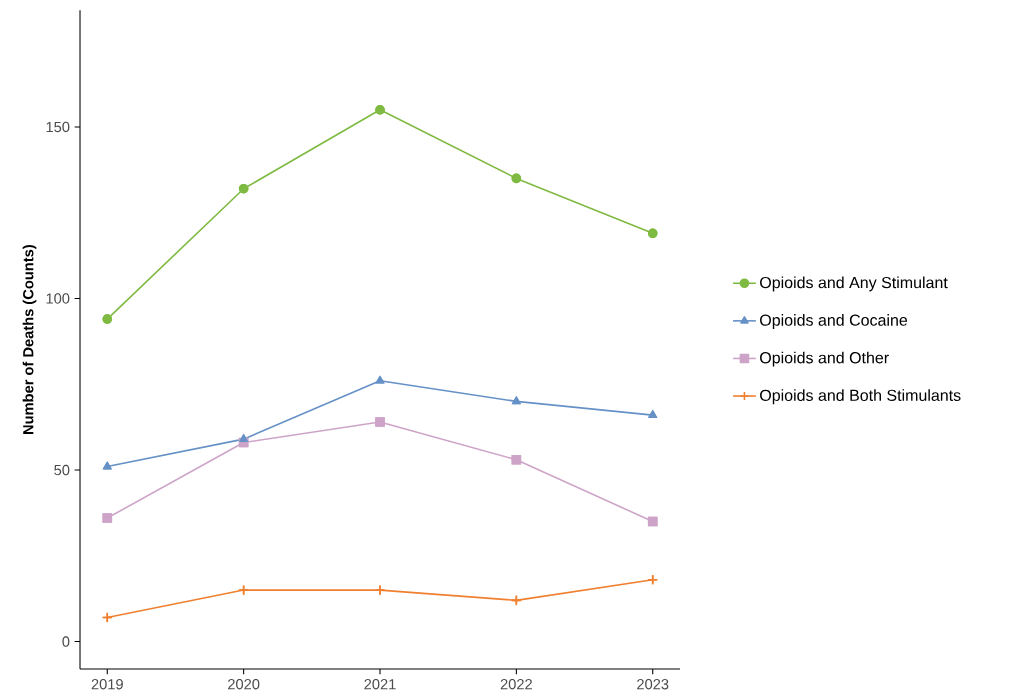 The height and width of the screenshot is (700, 1022). Describe the element at coordinates (653, 684) in the screenshot. I see `x-tick-label: 2023` at that location.